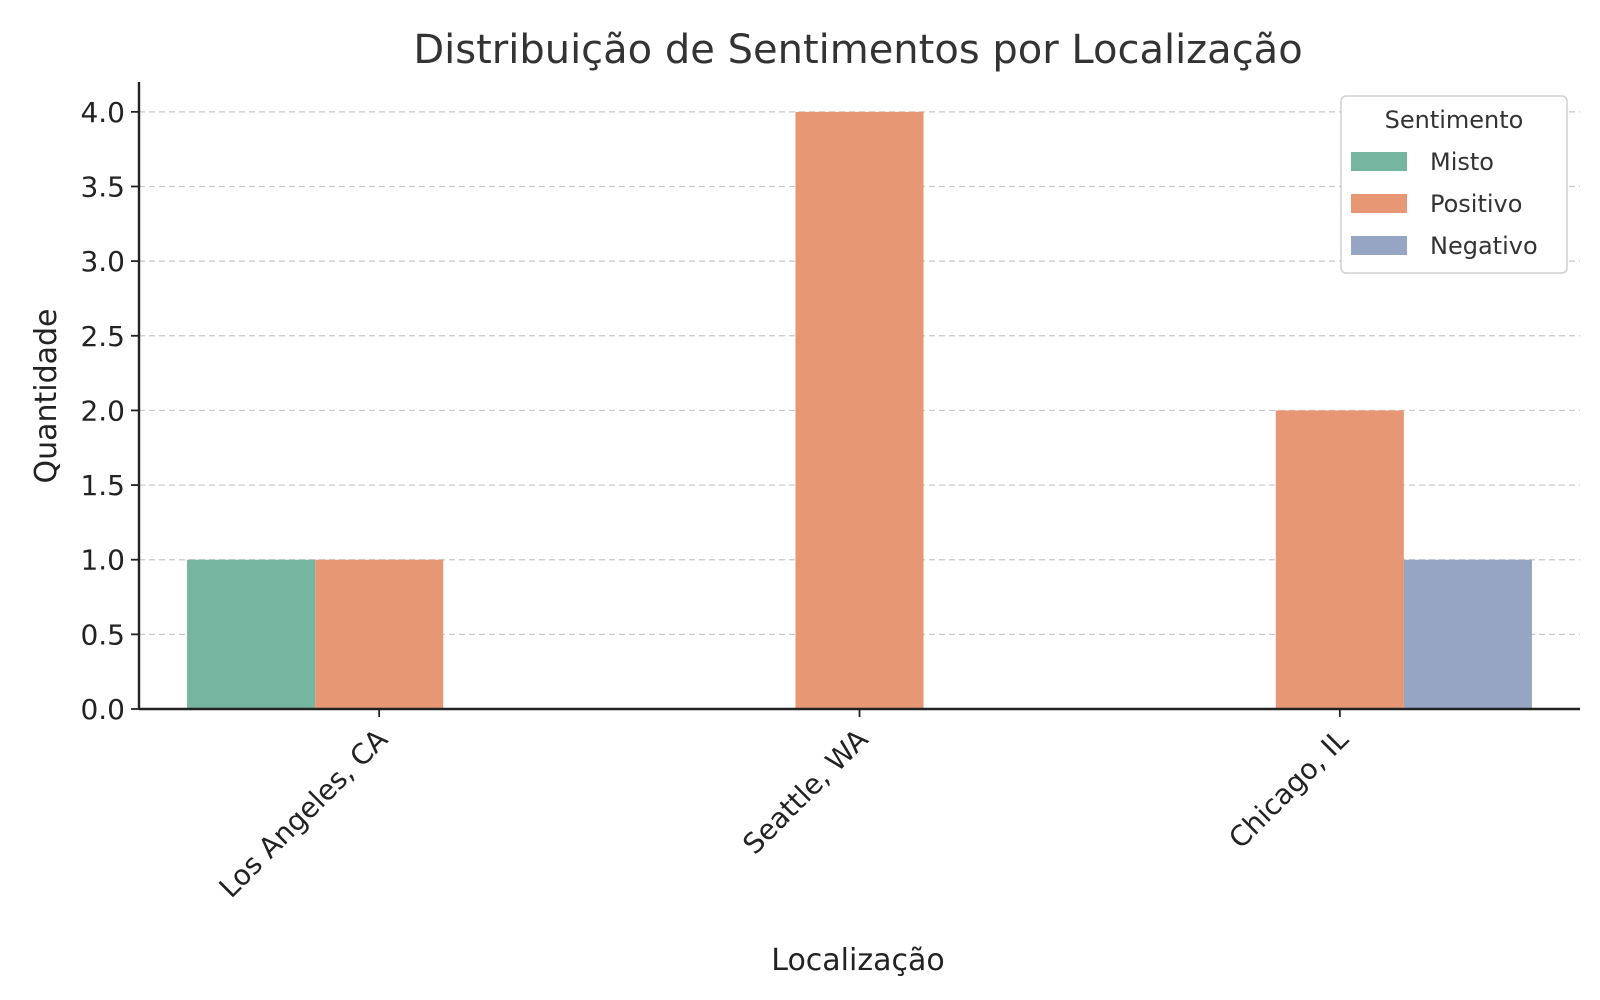  I want to click on x-ticks: Los Angeles, CA Seattle, WA Chicago, IL, so click(784, 806).